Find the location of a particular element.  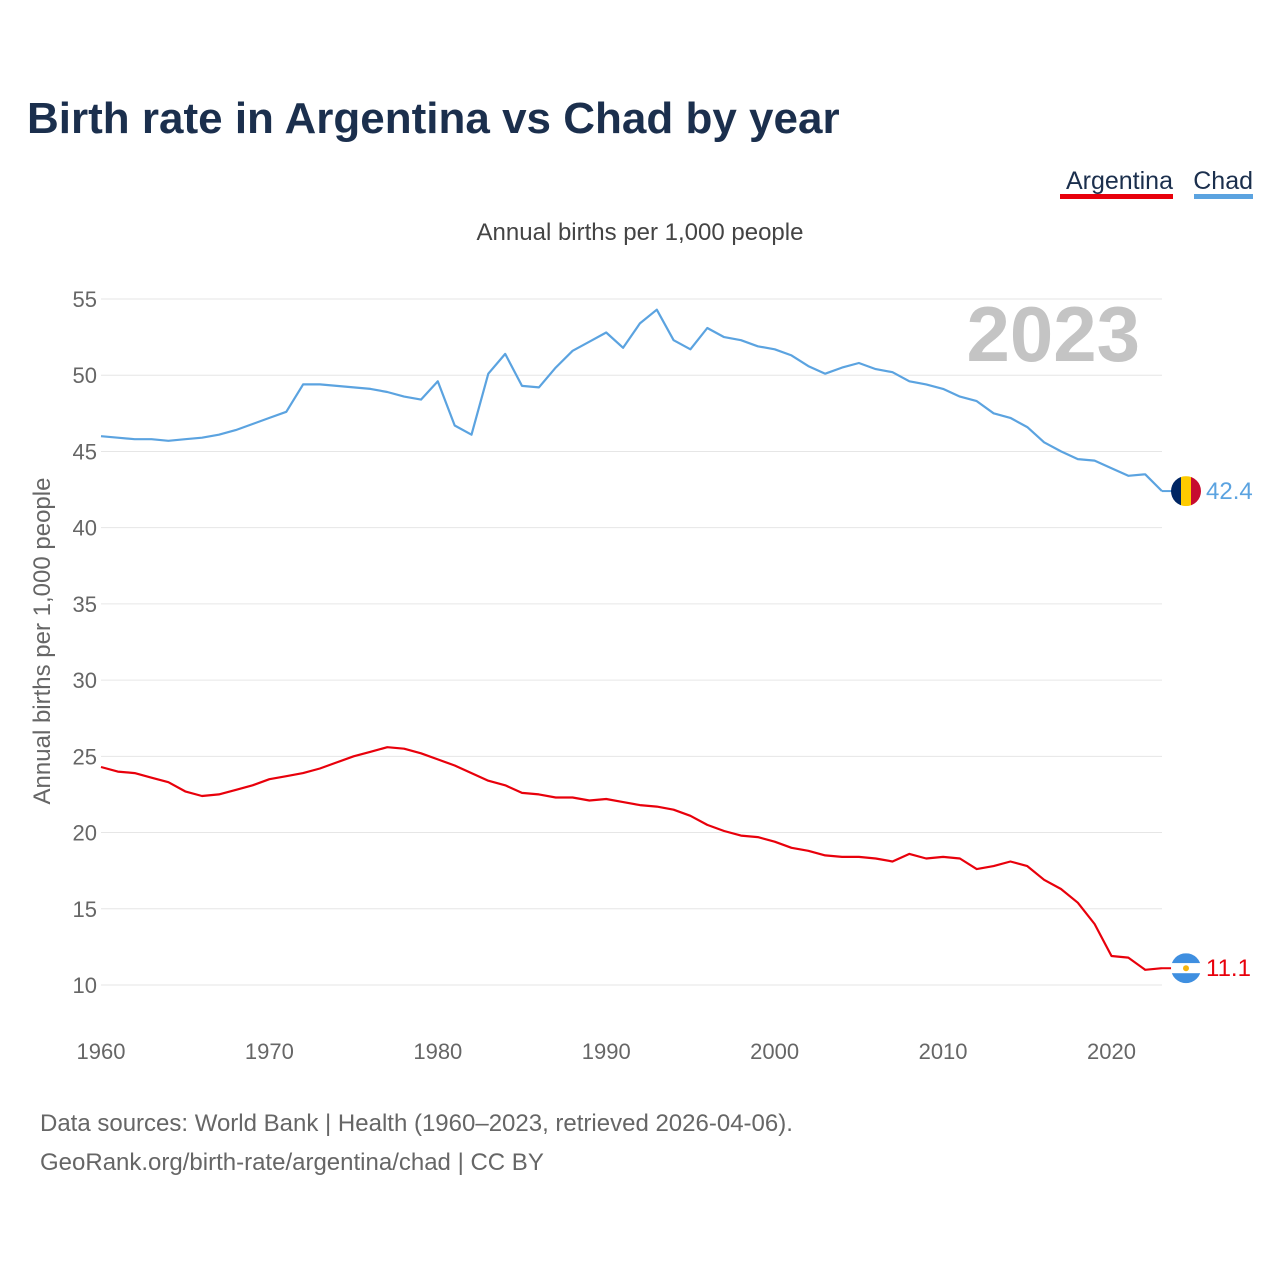

y-tick-label: 25 is located at coordinates (85, 756).